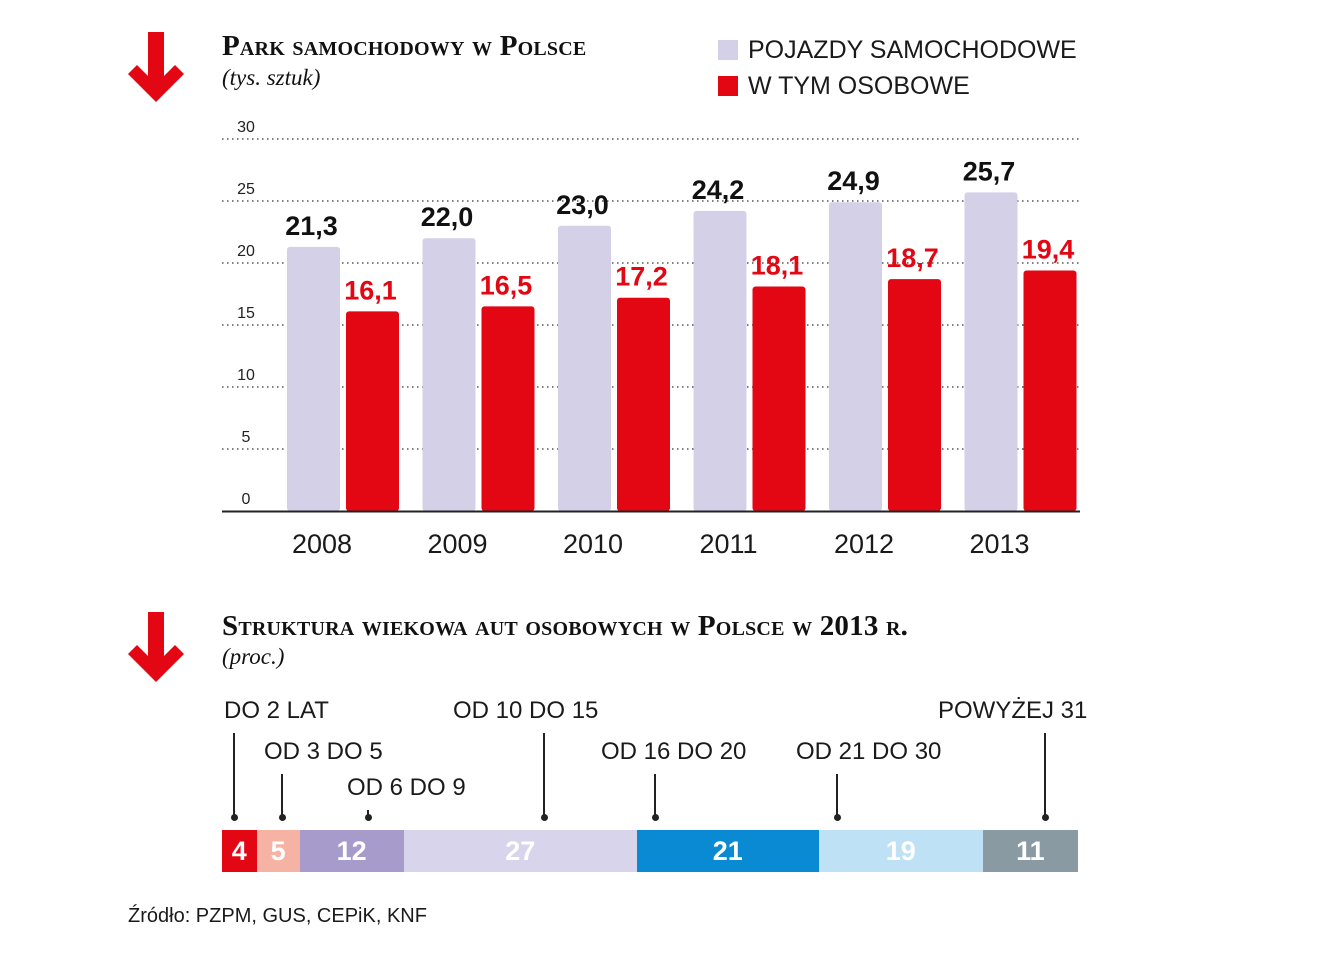 The height and width of the screenshot is (973, 1338). I want to click on age-group-label: OD 16 DO 20, so click(674, 751).